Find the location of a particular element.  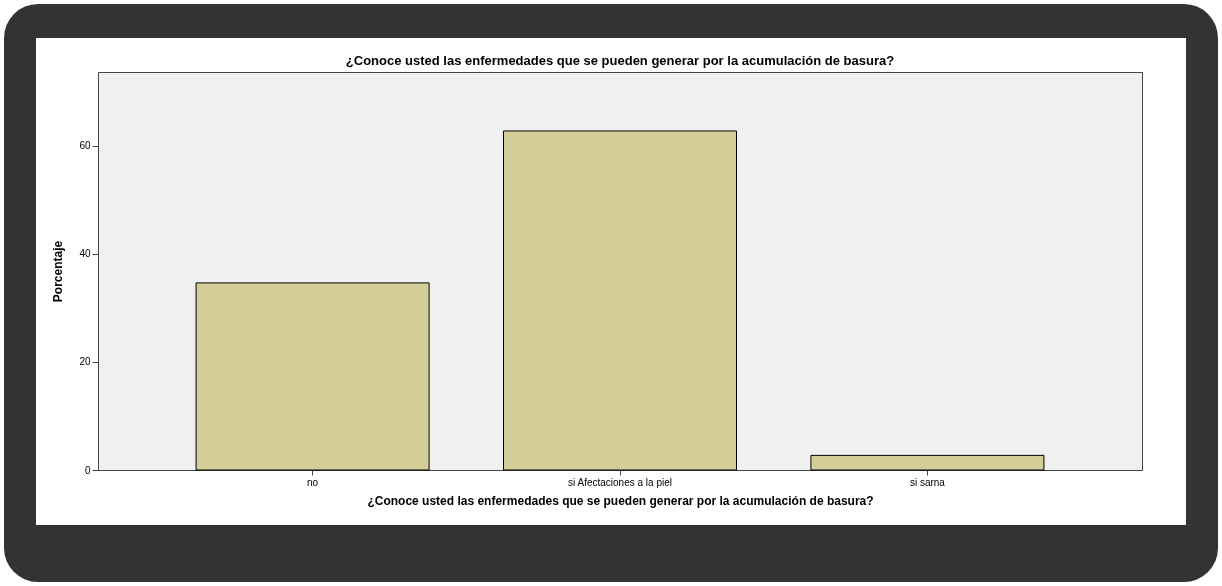

y-axis-title: Porcentaje is located at coordinates (58, 271).